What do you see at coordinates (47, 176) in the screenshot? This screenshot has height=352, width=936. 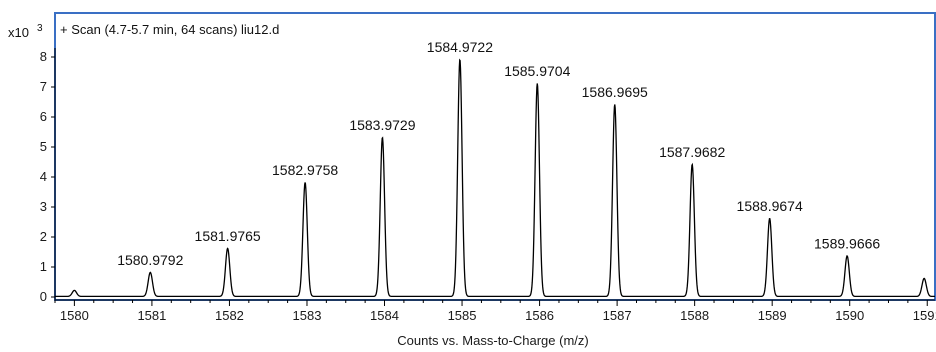 I see `y-axis-ticks: 0 1 2 3 4 5 6 7 8` at bounding box center [47, 176].